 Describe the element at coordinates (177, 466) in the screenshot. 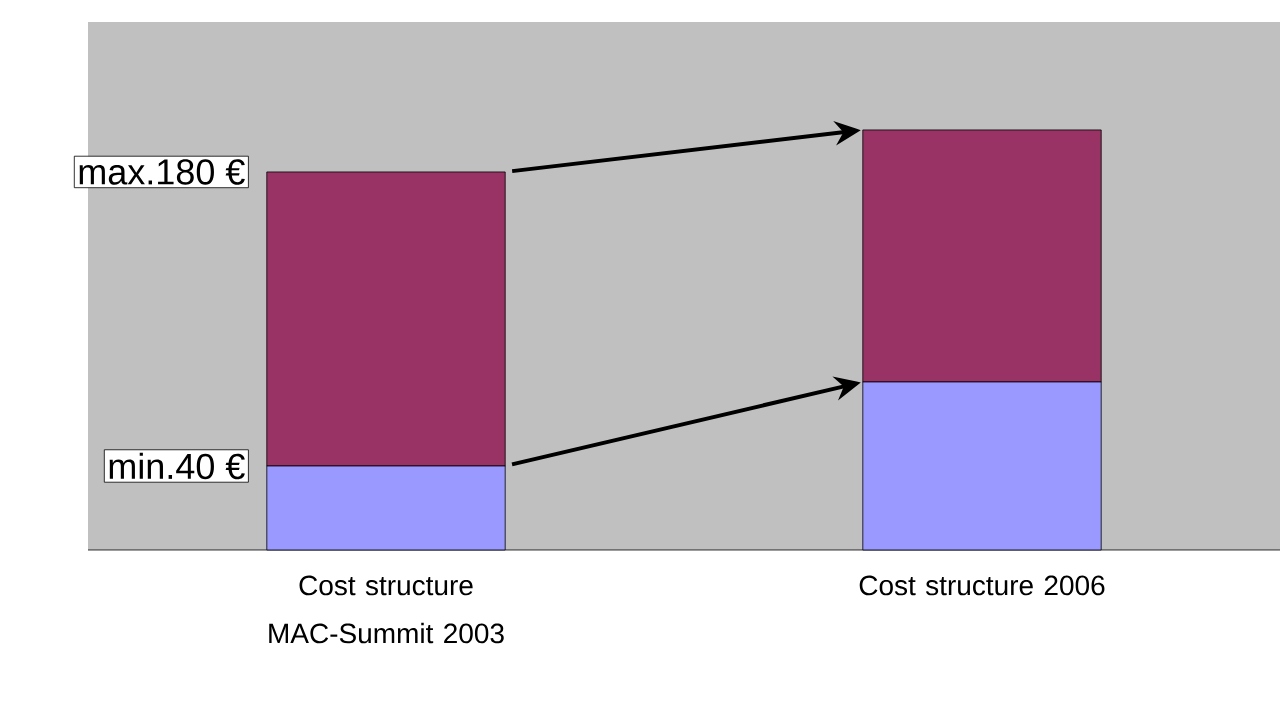

I see `annotation: min.40 €` at that location.